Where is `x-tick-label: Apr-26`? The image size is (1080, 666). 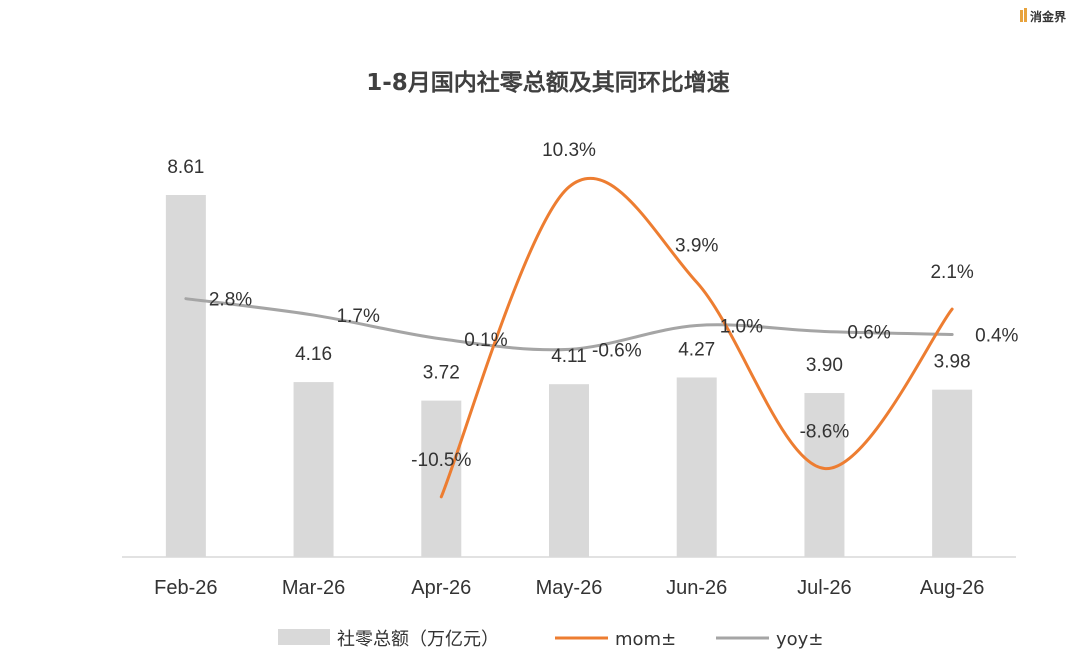
x-tick-label: Apr-26 is located at coordinates (441, 588).